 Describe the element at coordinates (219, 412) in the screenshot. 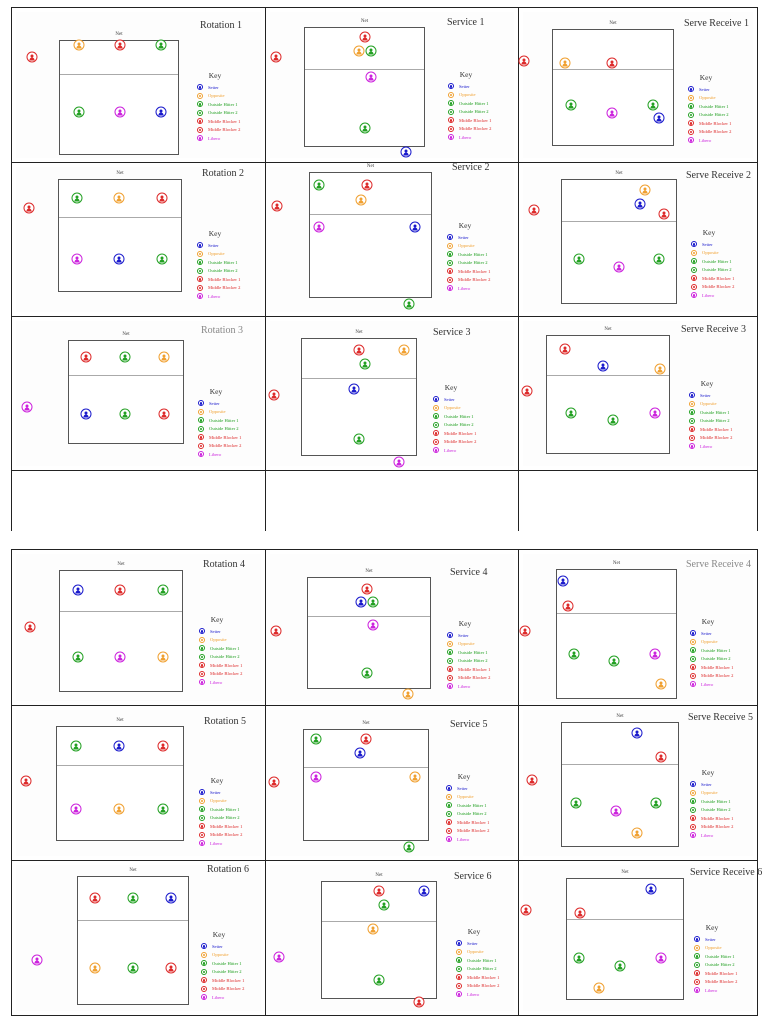

I see `legend-item-opposite: Opposite` at that location.